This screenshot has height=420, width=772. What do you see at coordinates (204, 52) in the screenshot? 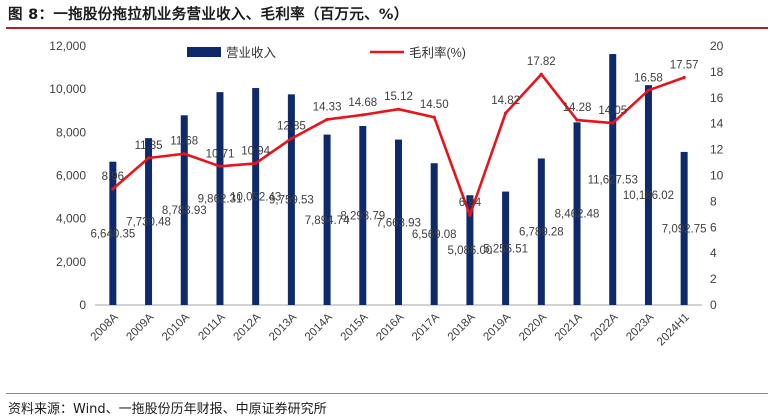
I see `legend-revenue-swatch` at bounding box center [204, 52].